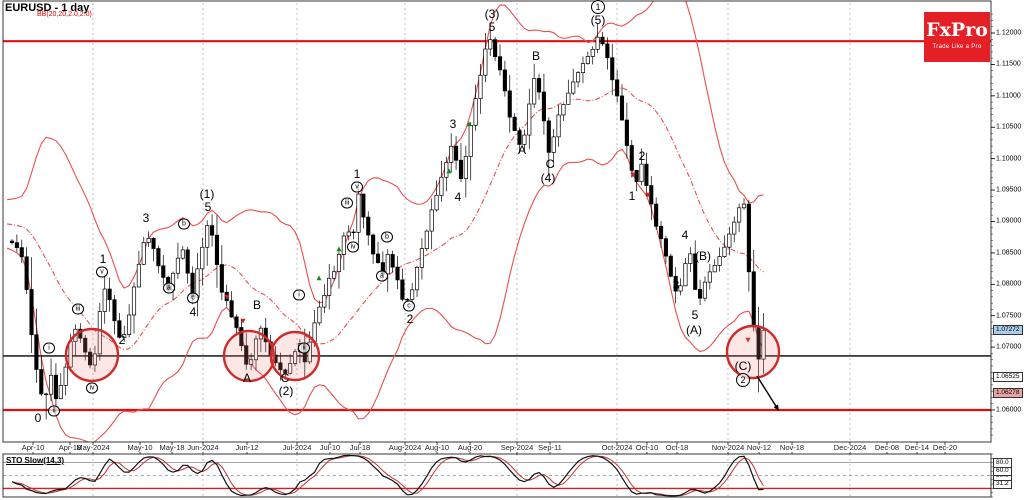  What do you see at coordinates (387, 475) in the screenshot?
I see `sto-main-line` at bounding box center [387, 475].